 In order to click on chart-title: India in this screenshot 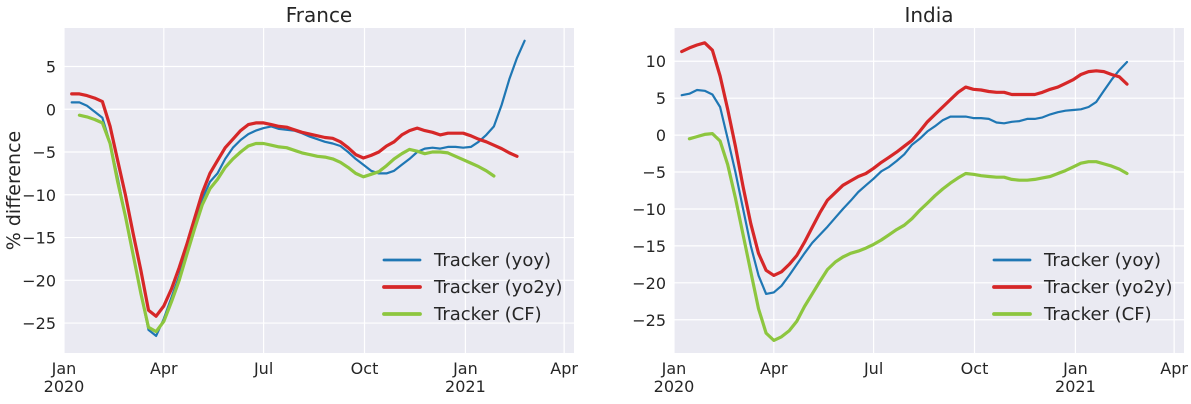, I will do `click(928, 15)`.